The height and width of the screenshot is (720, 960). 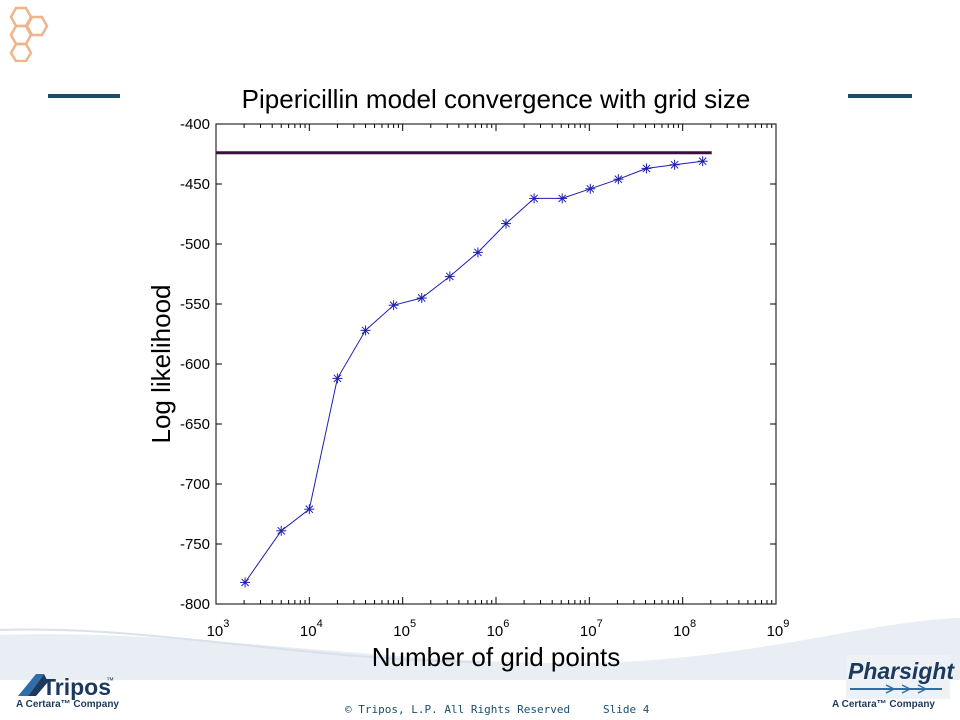 I want to click on title-accent-bar-left, so click(x=84, y=96).